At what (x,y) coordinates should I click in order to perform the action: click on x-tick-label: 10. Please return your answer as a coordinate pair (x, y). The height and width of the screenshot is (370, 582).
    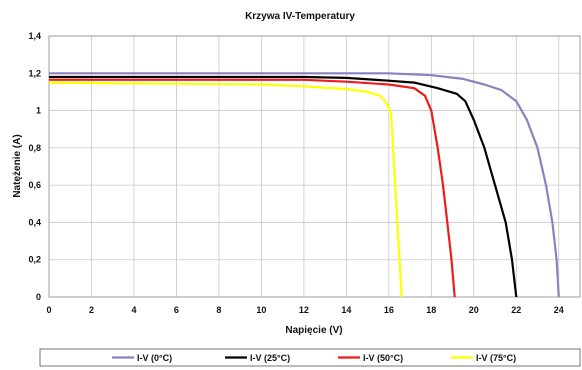
    Looking at the image, I should click on (261, 310).